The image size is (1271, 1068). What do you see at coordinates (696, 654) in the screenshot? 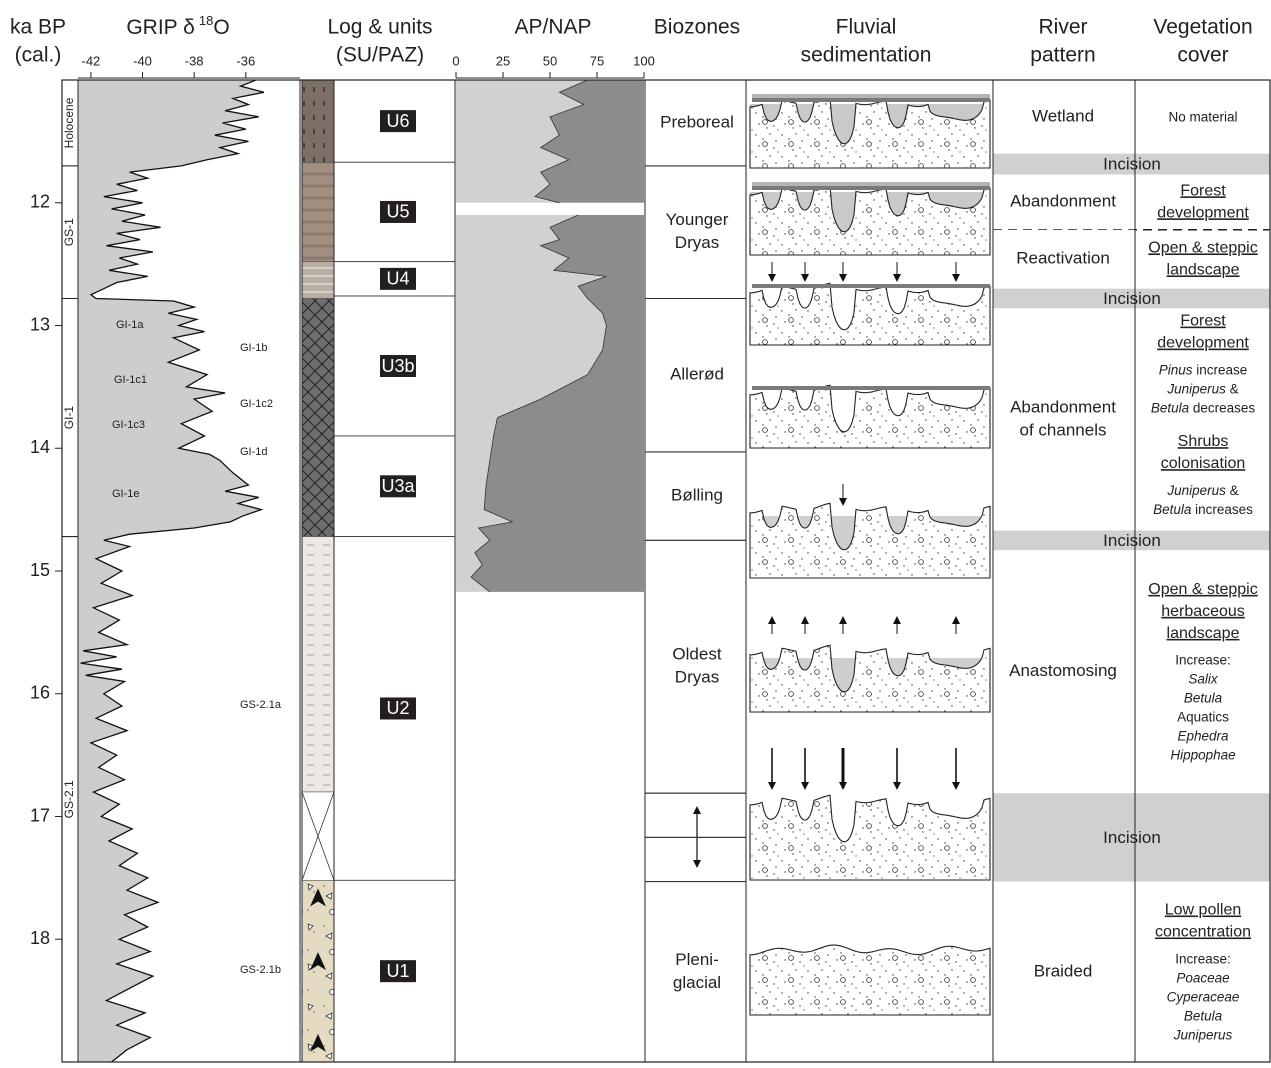
I see `biozone-label: Oldest` at bounding box center [696, 654].